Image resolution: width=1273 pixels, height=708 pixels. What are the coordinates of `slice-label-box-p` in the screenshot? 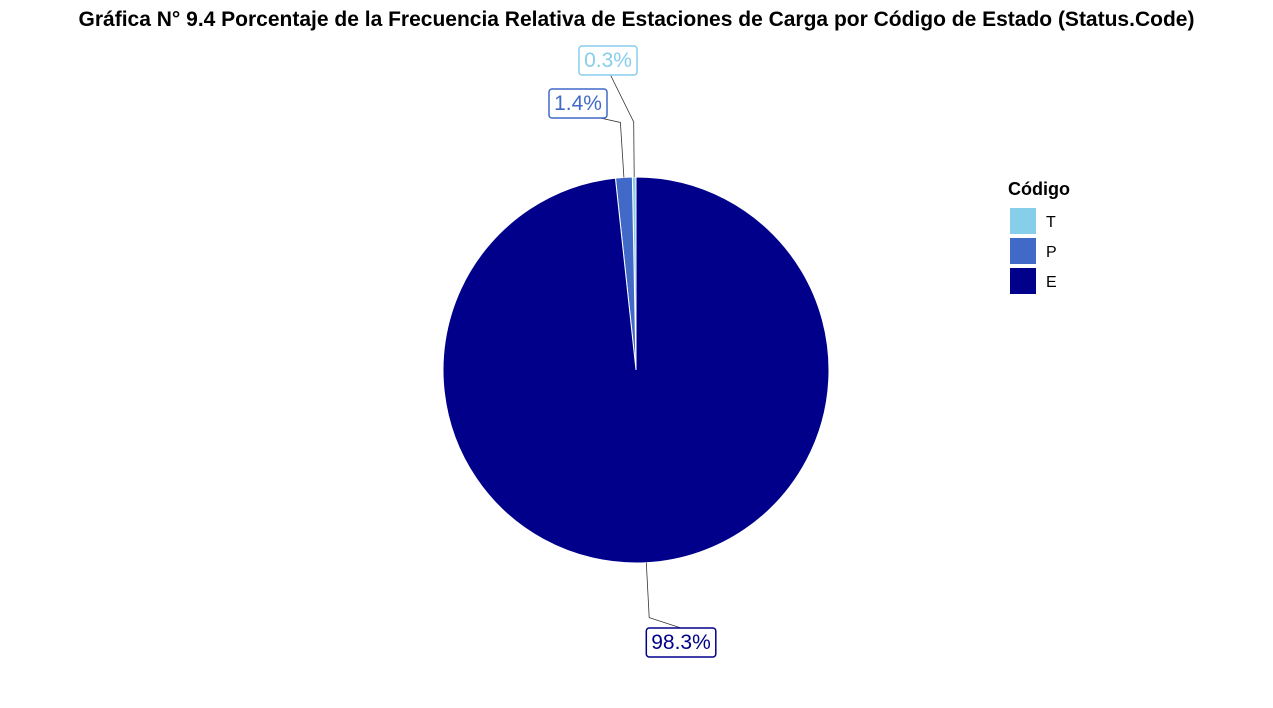 It's located at (578, 103).